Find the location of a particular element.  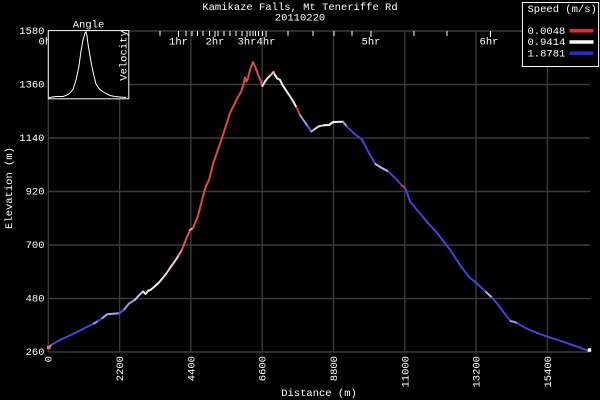

svg-text: Angle is located at coordinates (89, 26).